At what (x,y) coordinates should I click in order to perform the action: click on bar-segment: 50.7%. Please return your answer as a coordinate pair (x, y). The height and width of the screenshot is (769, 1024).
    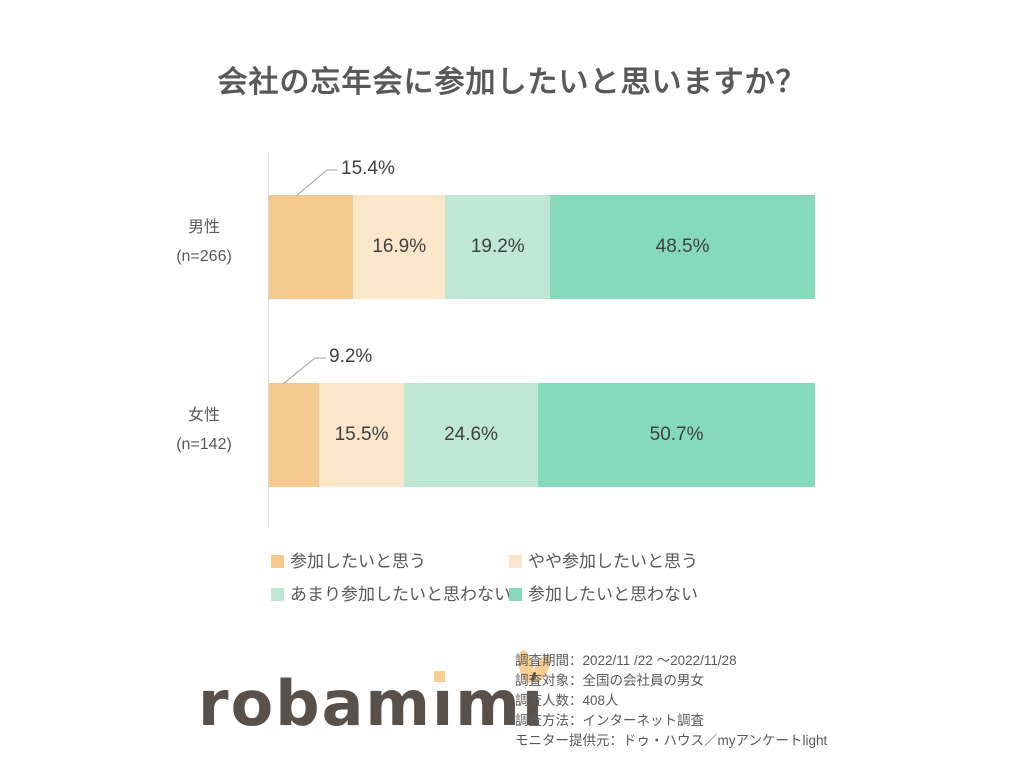
    Looking at the image, I should click on (676, 435).